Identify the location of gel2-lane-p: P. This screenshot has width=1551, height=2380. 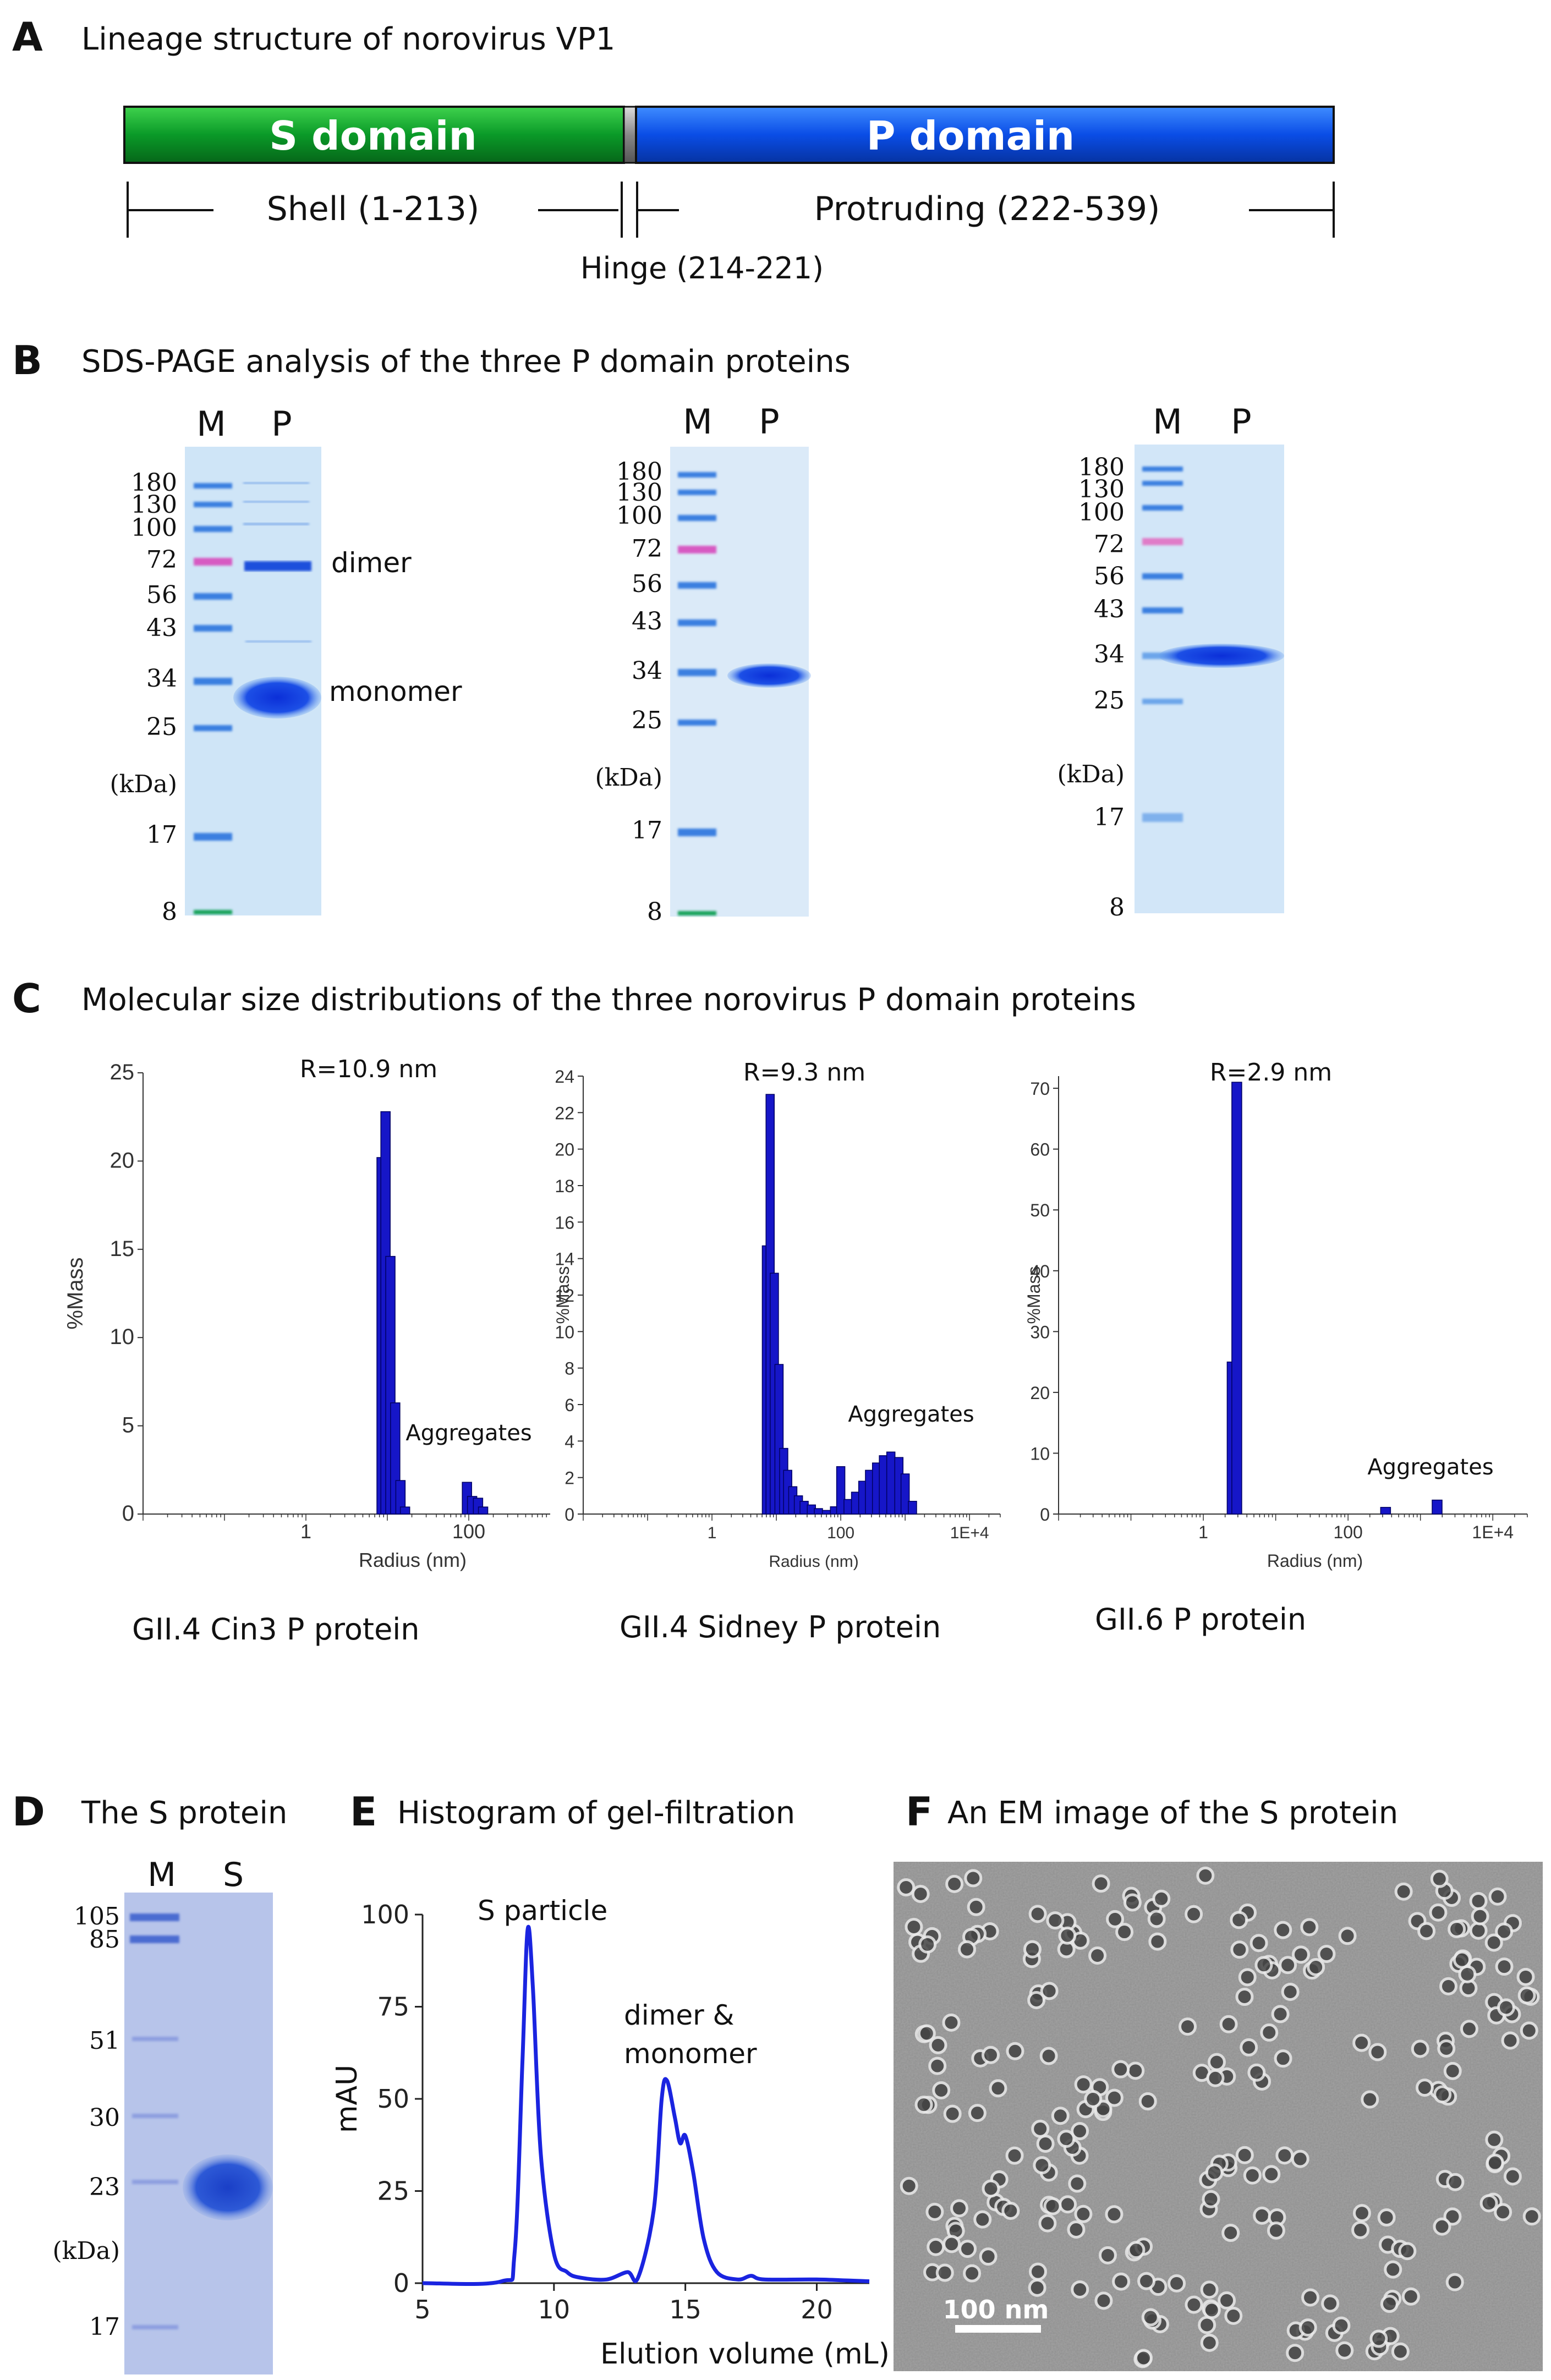
(769, 422).